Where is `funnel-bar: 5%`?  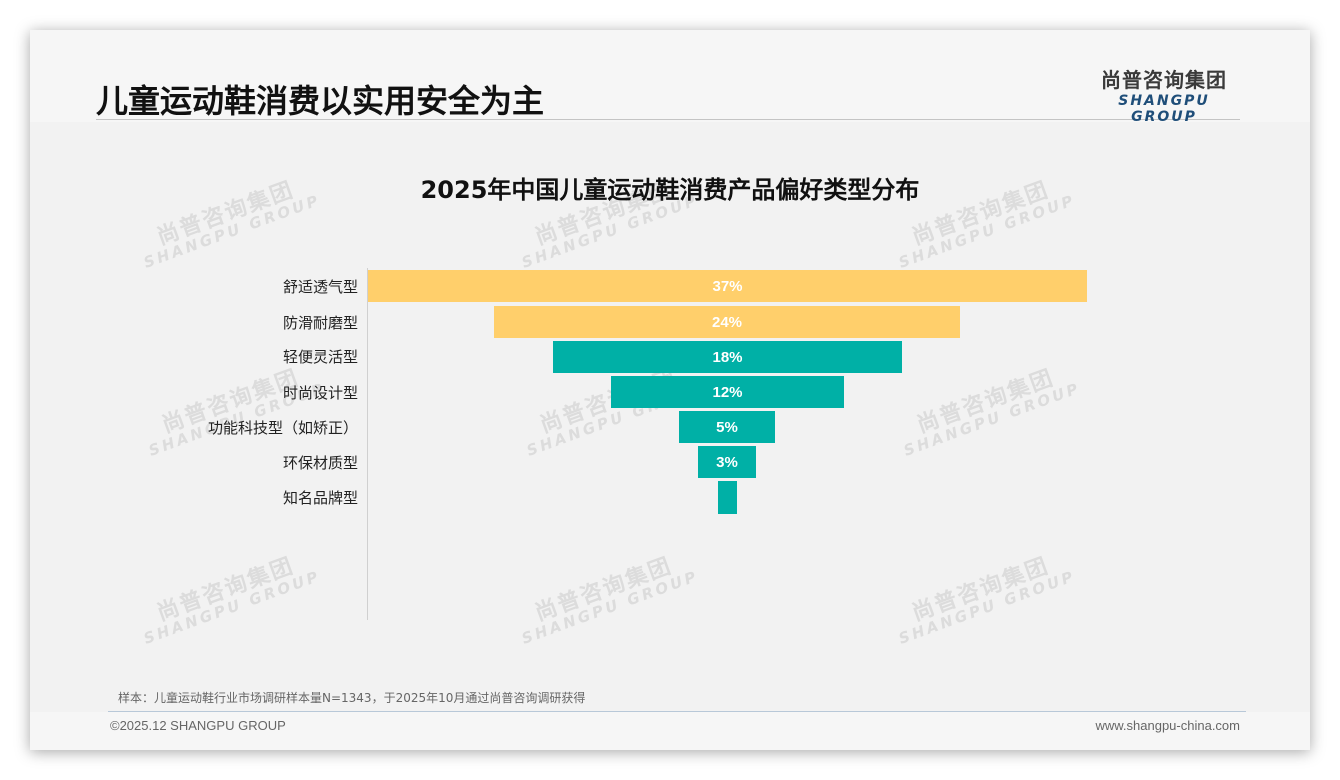 funnel-bar: 5% is located at coordinates (727, 427).